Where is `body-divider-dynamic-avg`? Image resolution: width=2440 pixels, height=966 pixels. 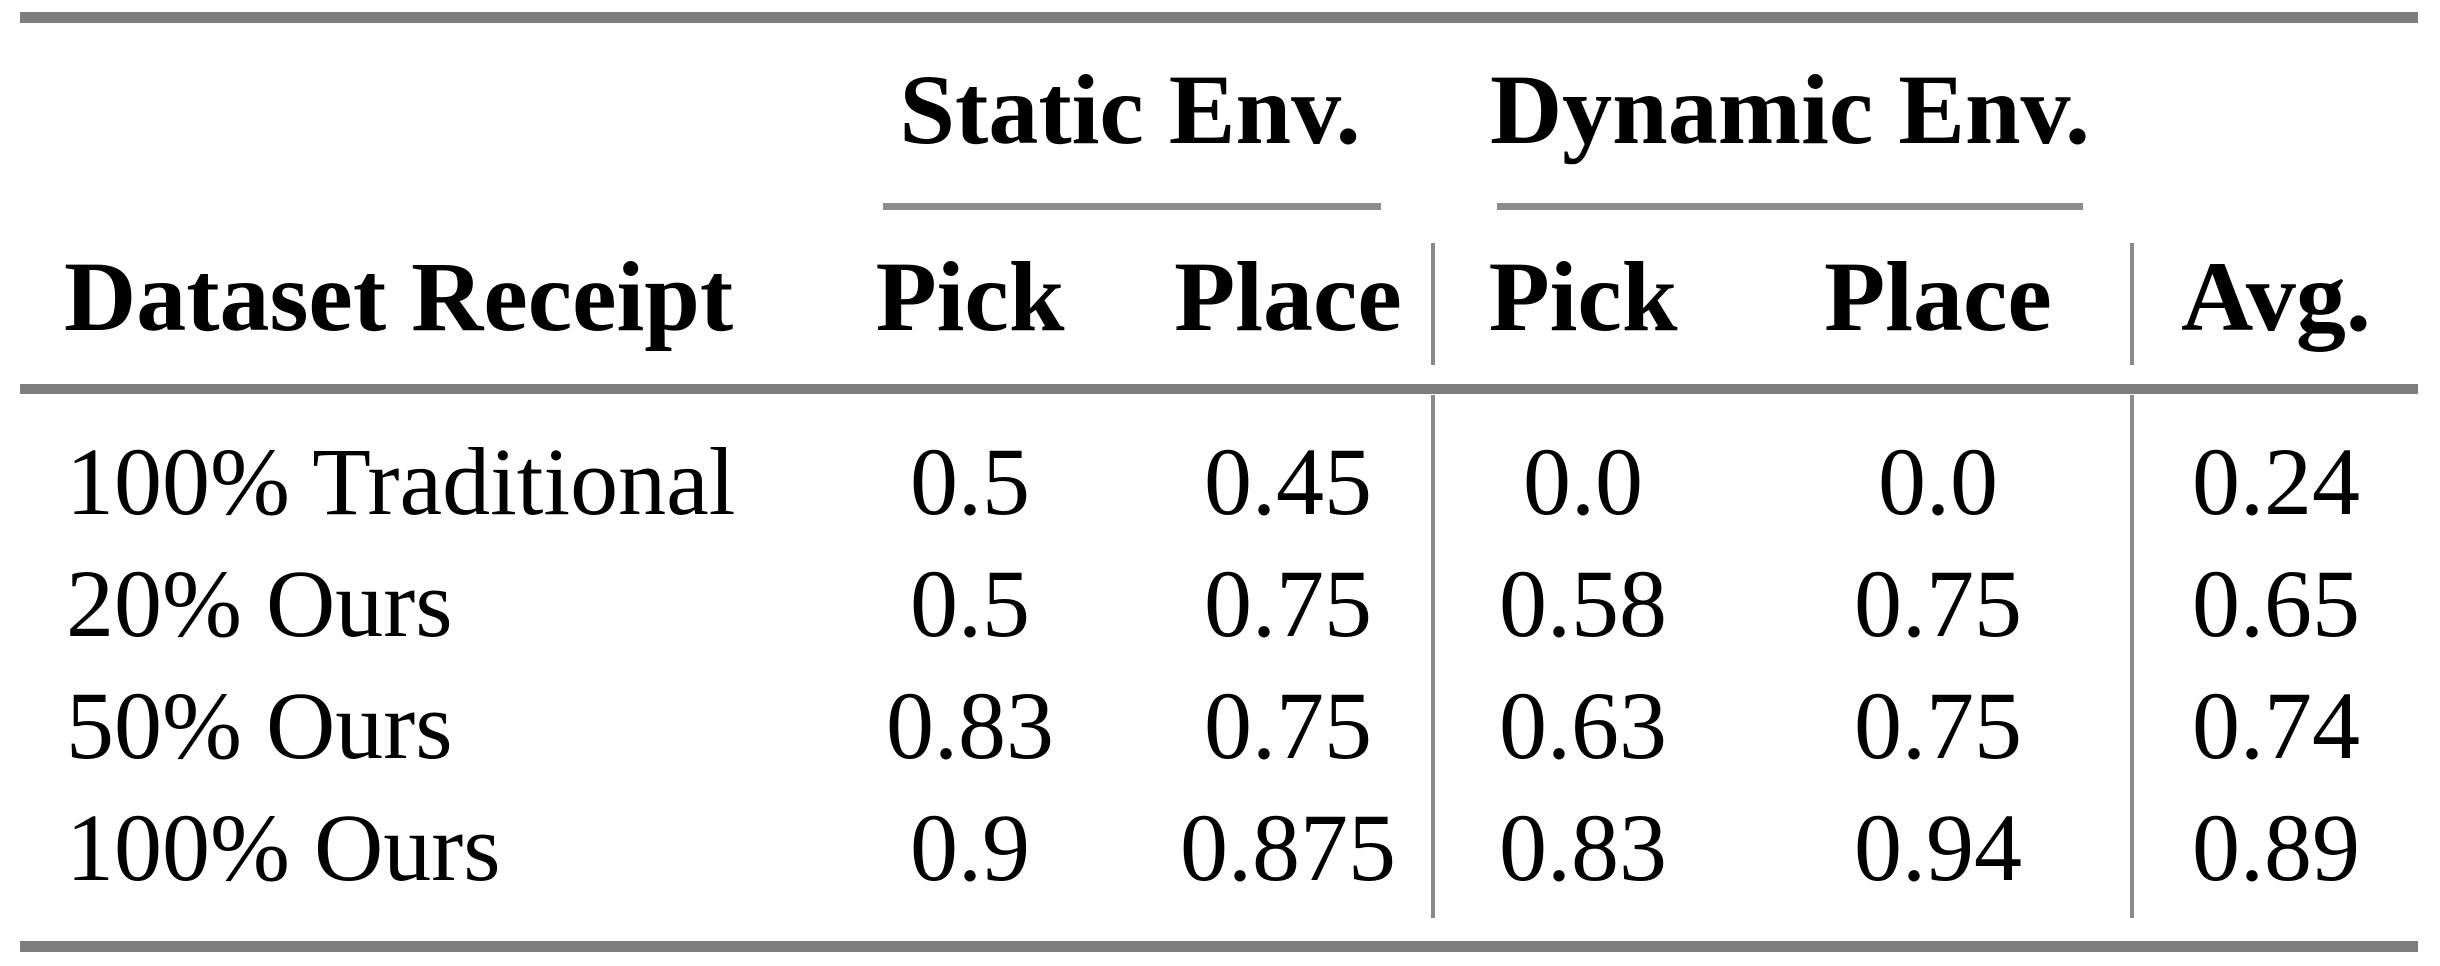 body-divider-dynamic-avg is located at coordinates (2132, 656).